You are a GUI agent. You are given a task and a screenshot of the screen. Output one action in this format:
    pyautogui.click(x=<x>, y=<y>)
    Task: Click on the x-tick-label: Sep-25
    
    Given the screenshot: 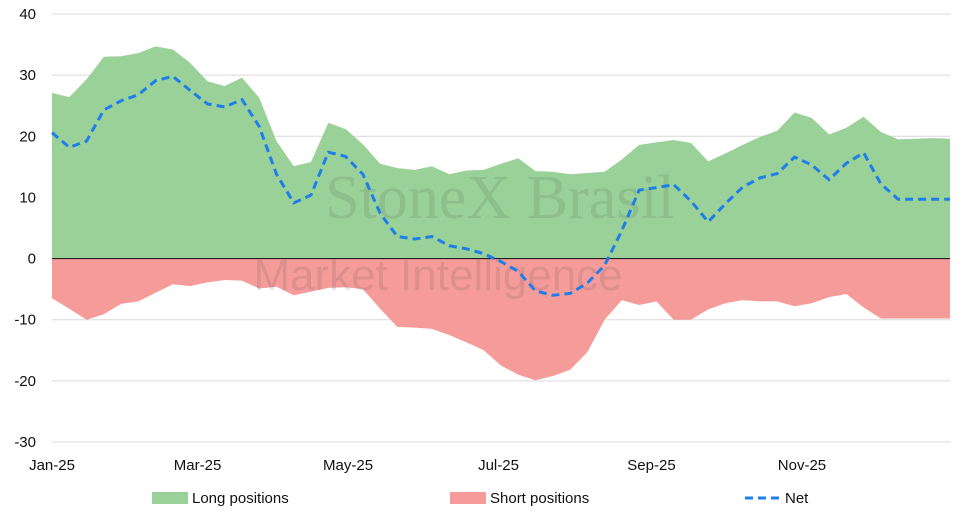 What is the action you would take?
    pyautogui.click(x=651, y=465)
    